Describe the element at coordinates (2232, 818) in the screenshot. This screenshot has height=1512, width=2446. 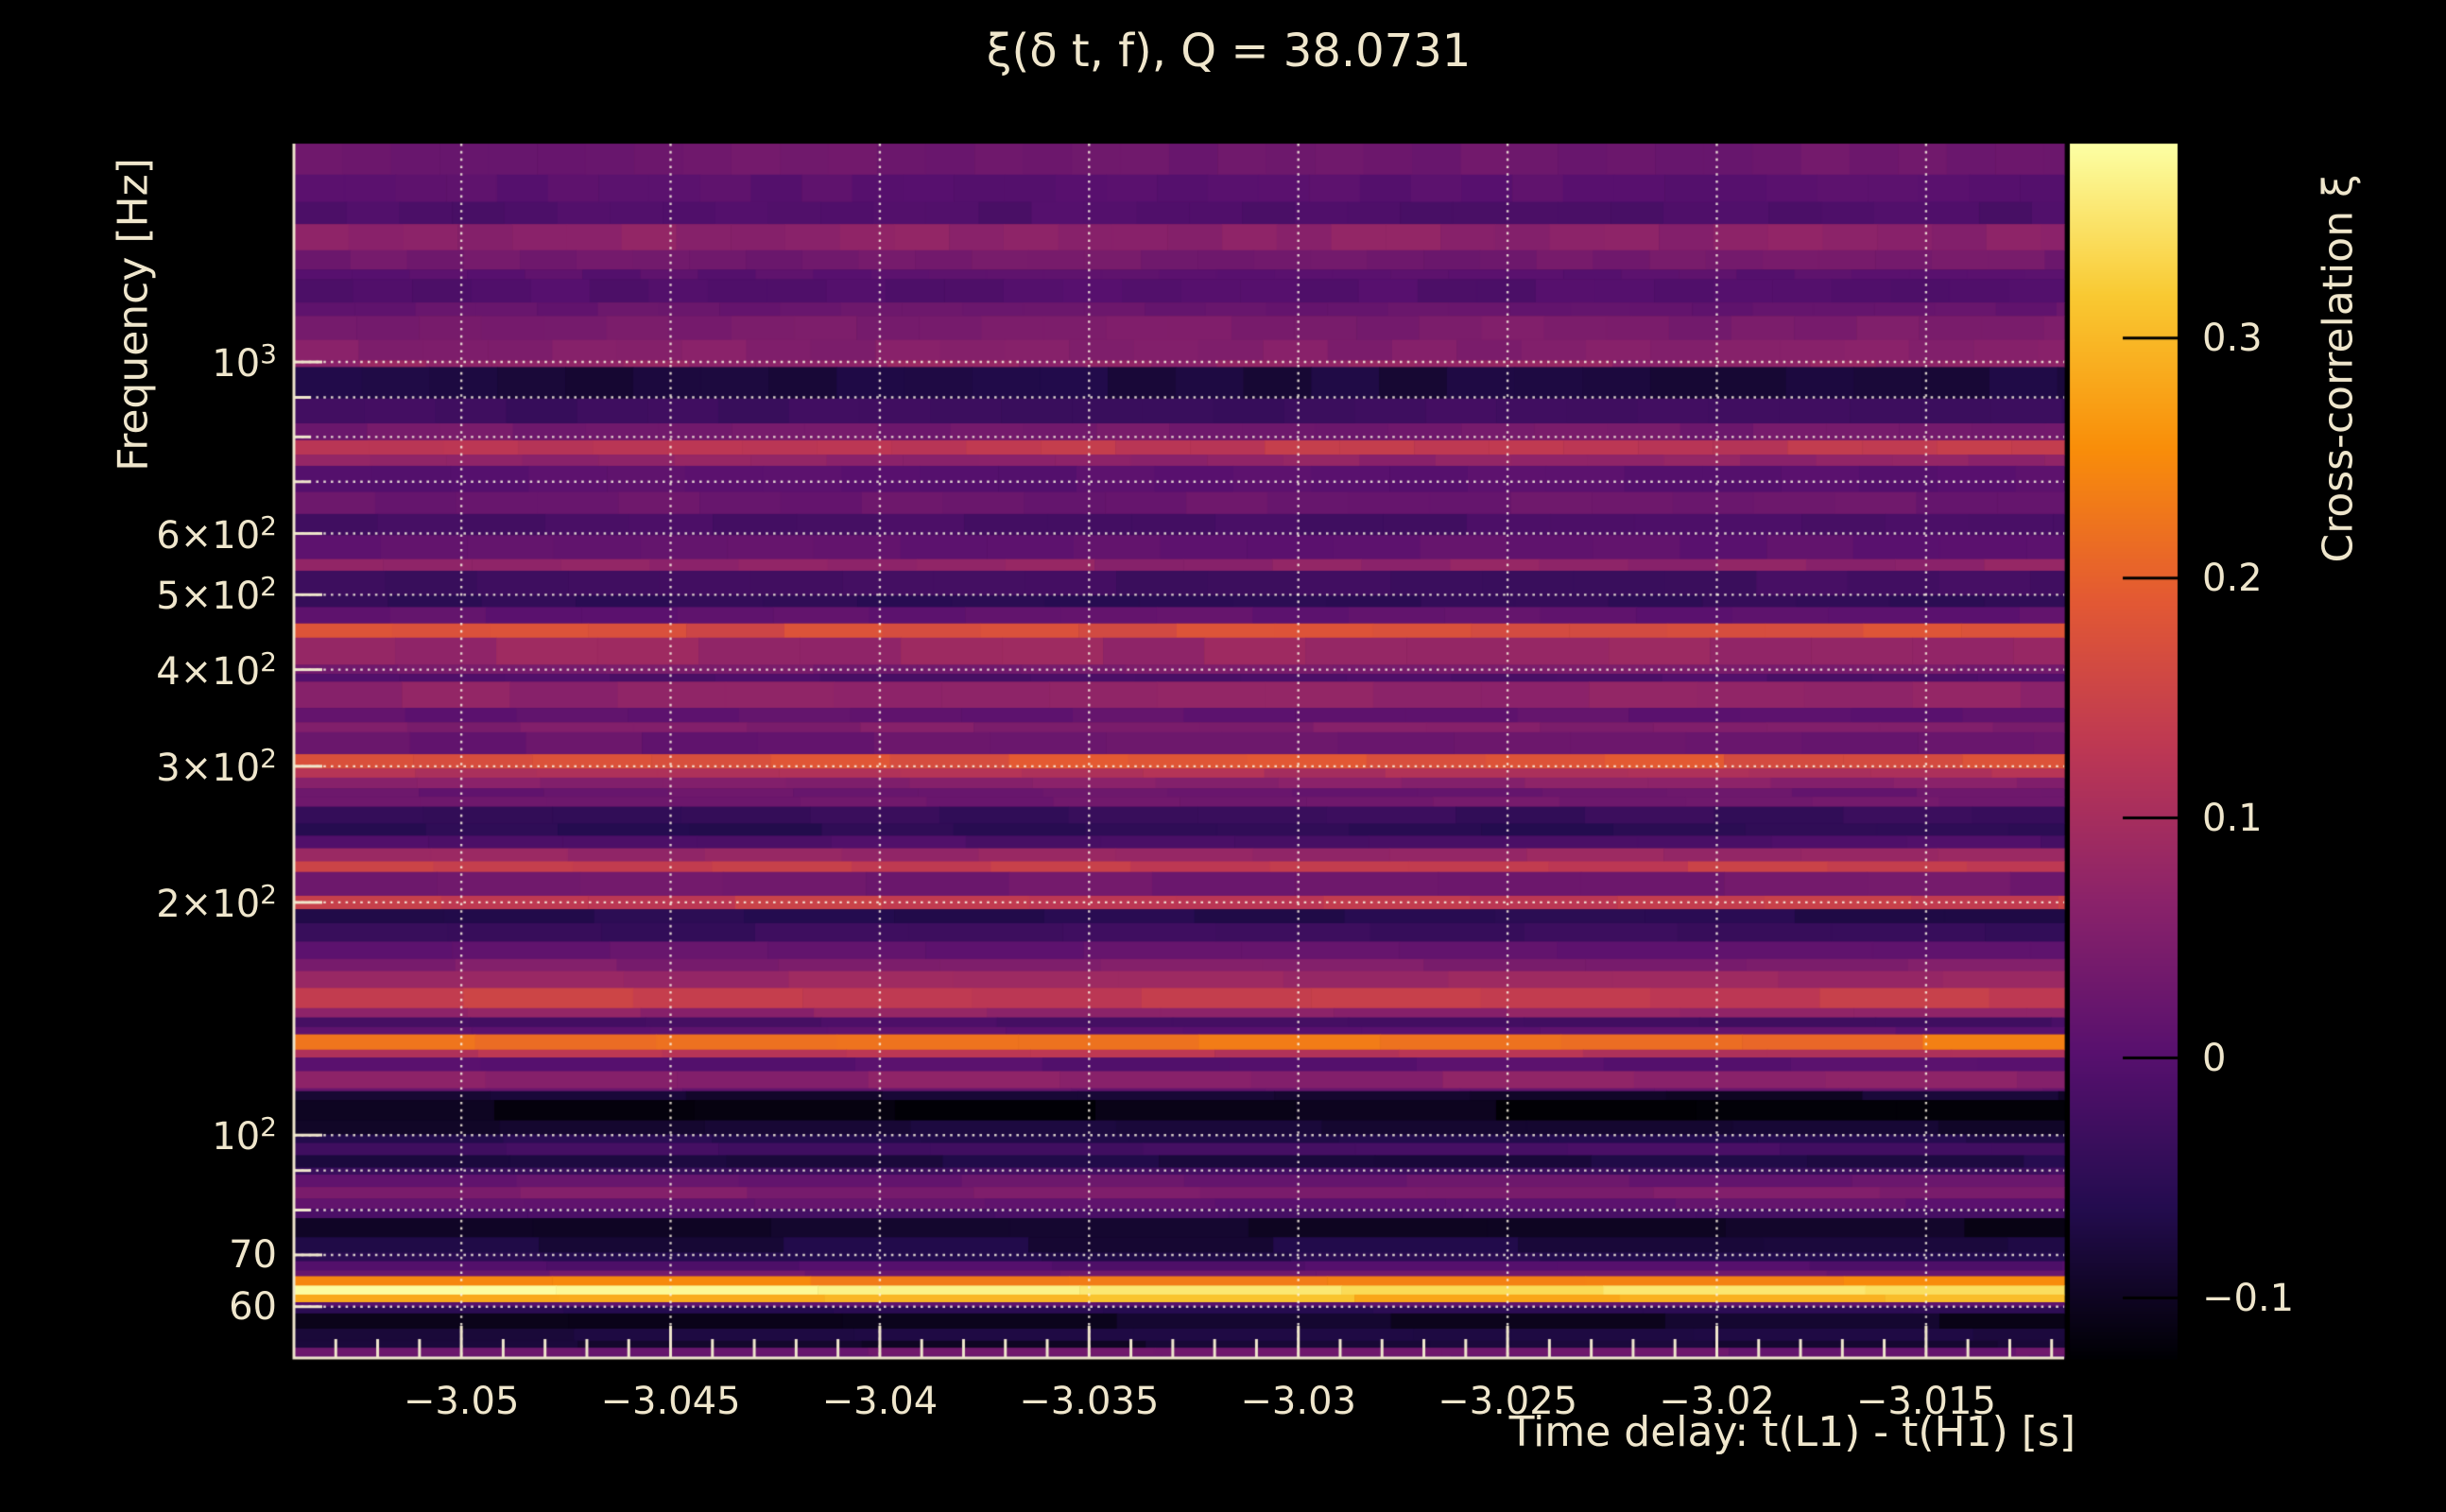
I see `colorbar-tick-label: 0.1` at that location.